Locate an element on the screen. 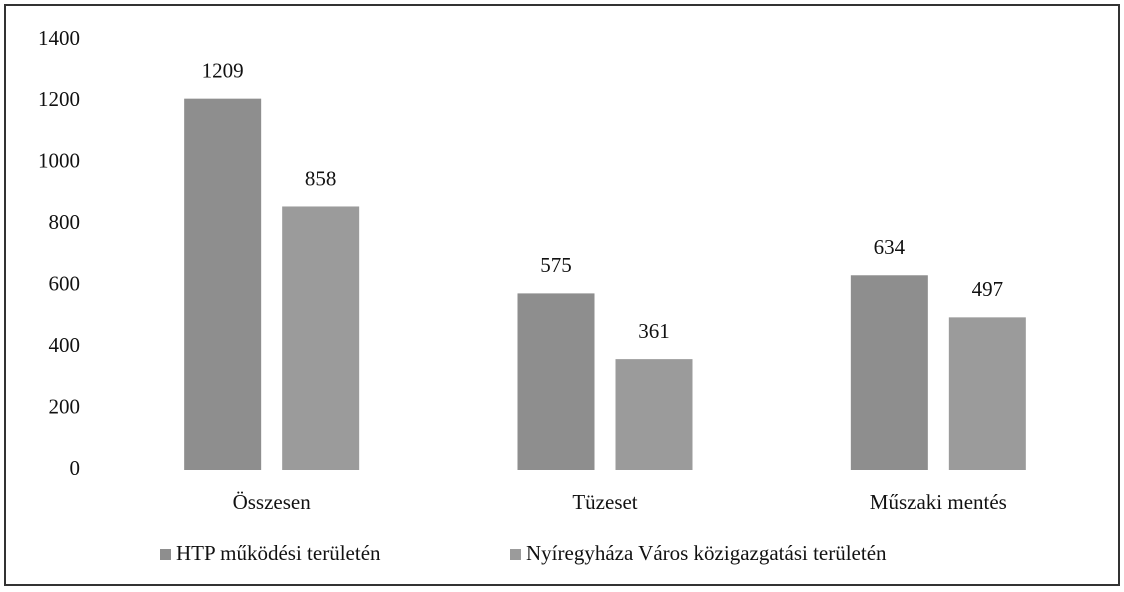 This screenshot has height=592, width=1124. y-tick-label: 1400 is located at coordinates (59, 38).